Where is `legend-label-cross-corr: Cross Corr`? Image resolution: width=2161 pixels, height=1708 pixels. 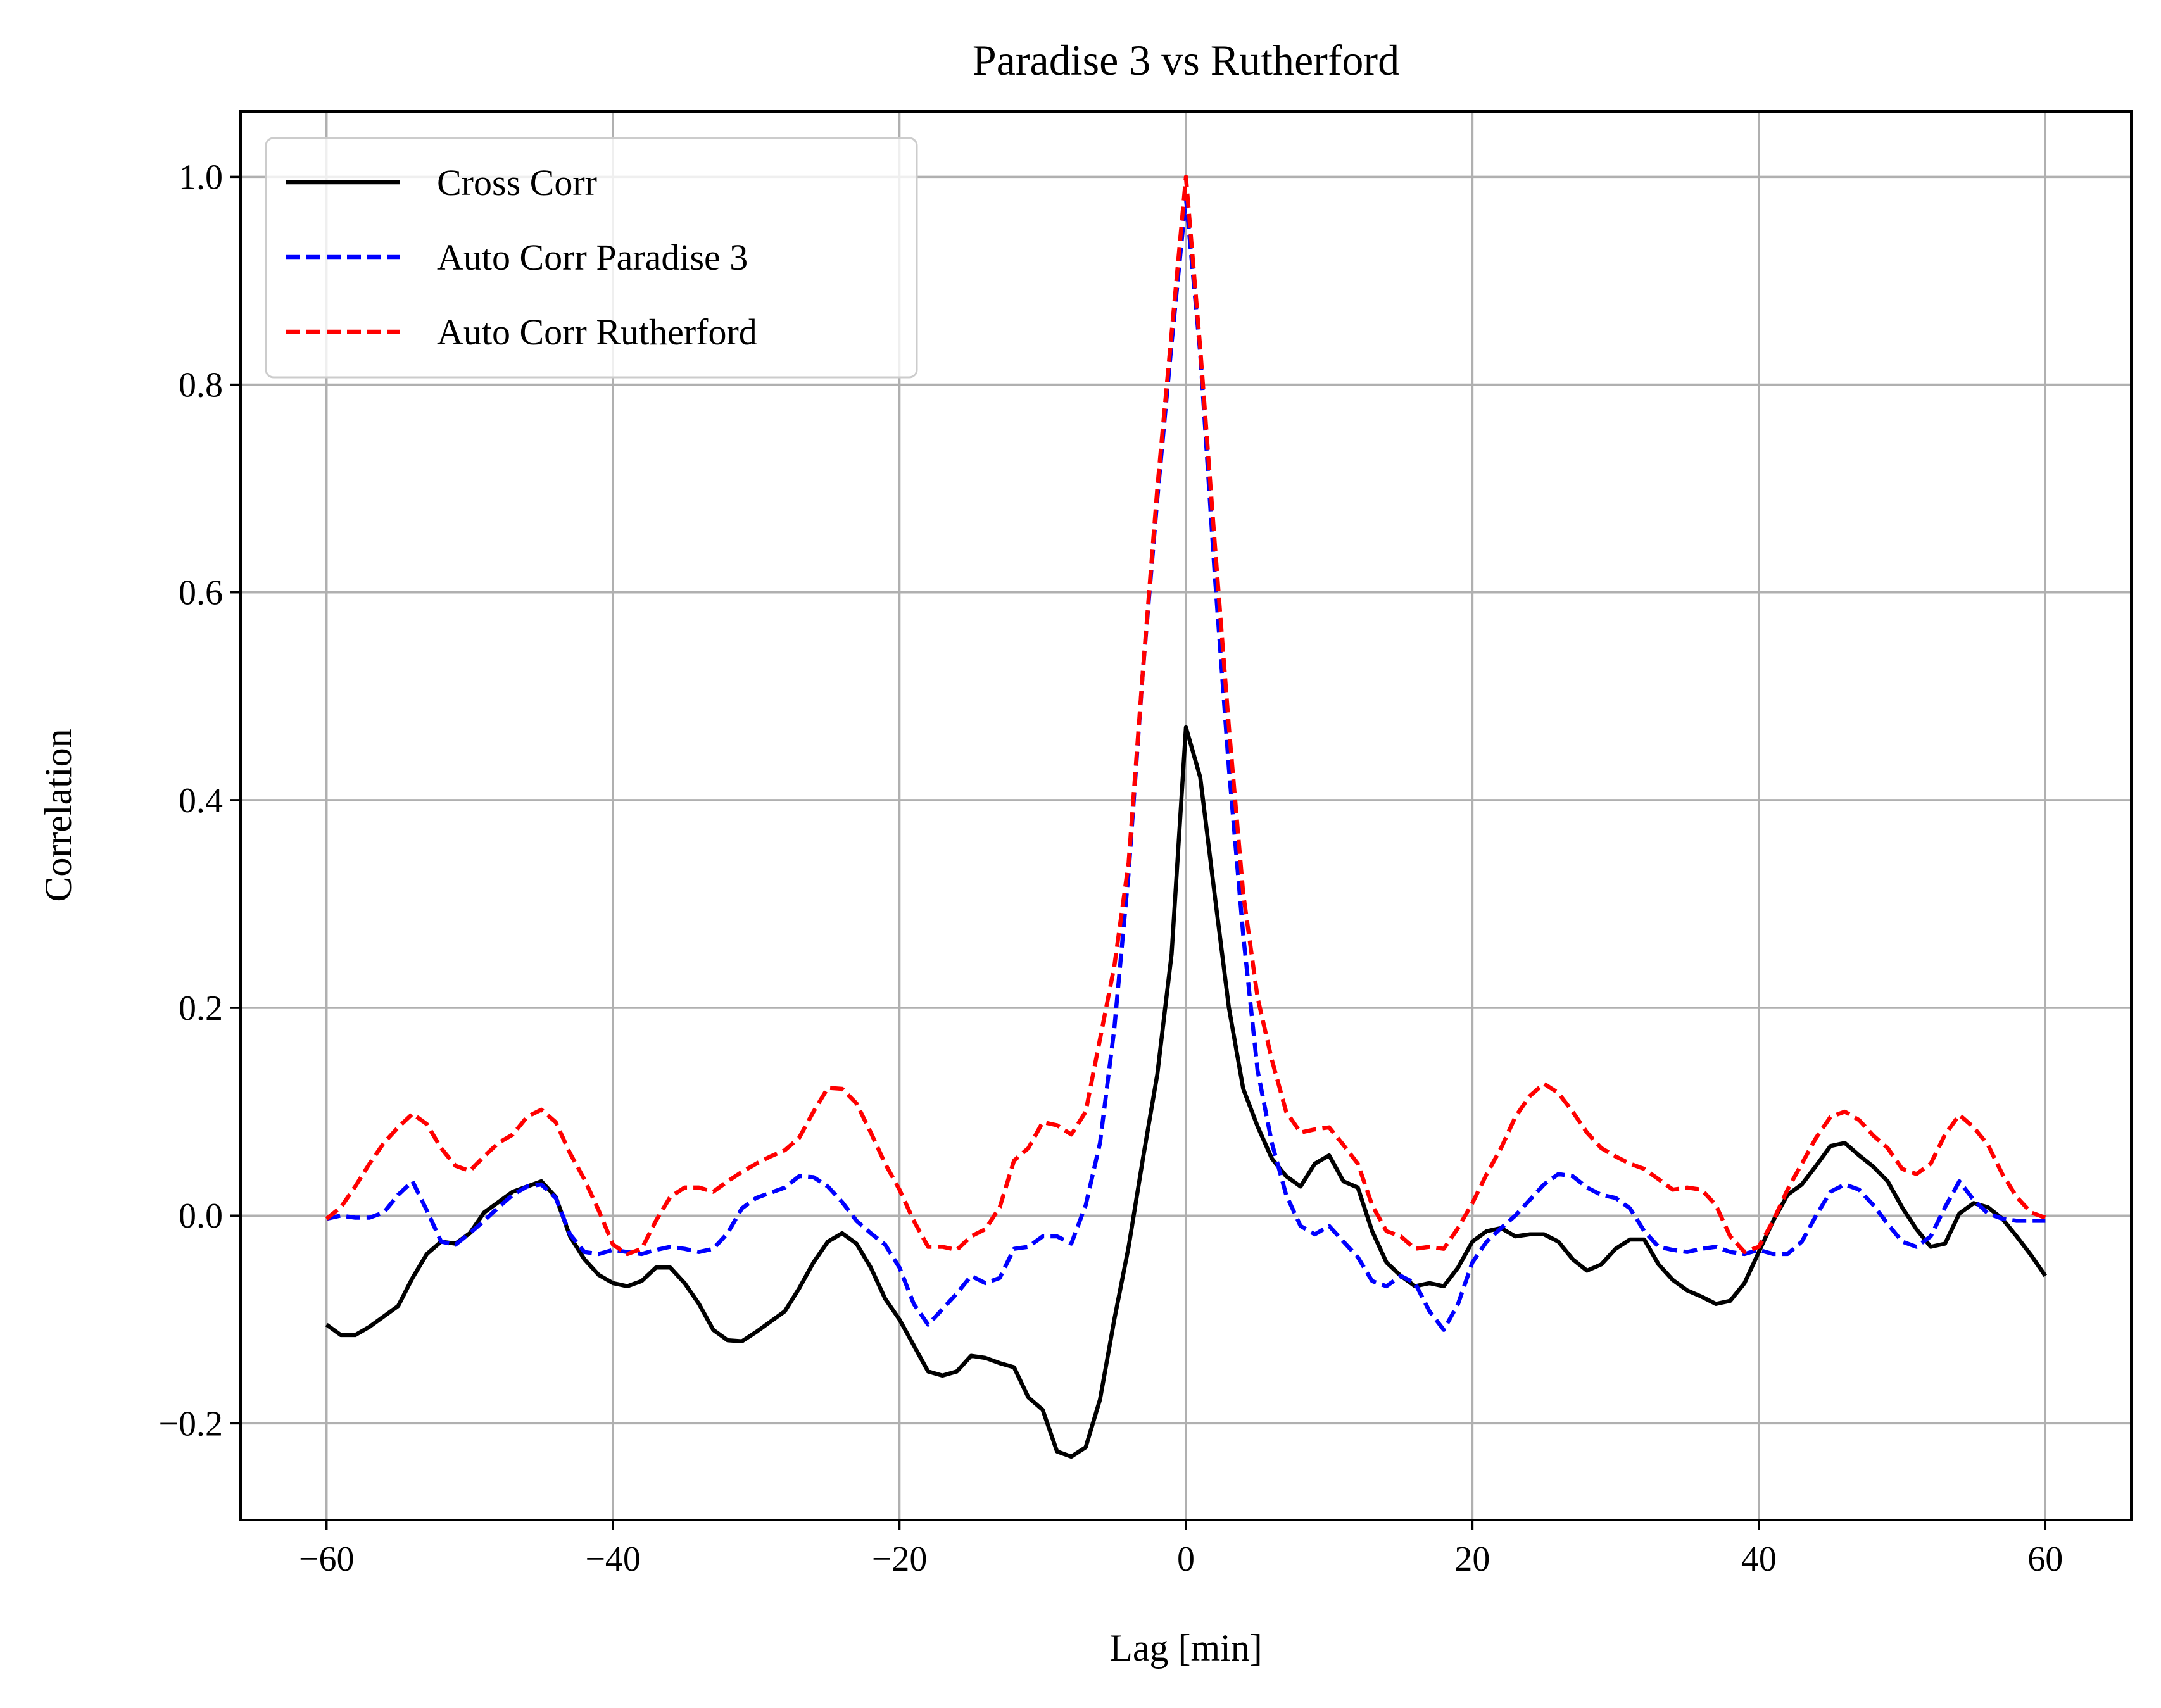 legend-label-cross-corr: Cross Corr is located at coordinates (517, 183).